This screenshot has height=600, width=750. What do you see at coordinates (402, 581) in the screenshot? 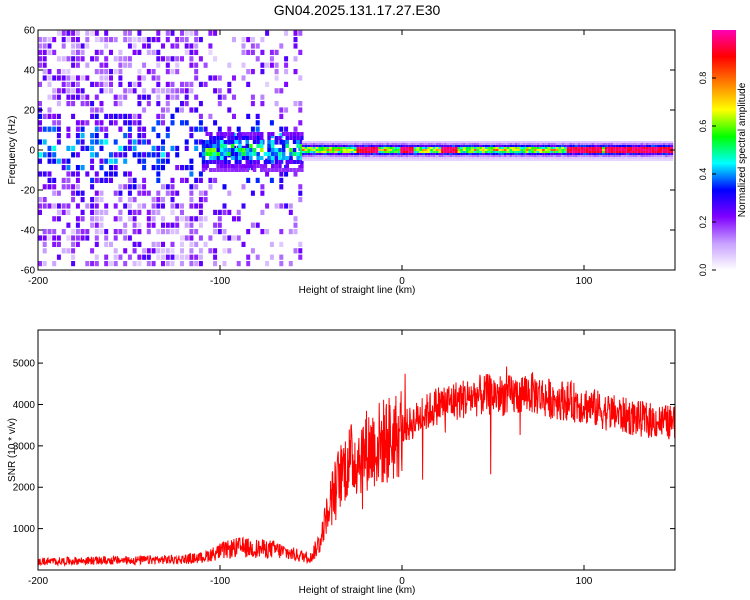
I see `x-tick-label: 0` at bounding box center [402, 581].